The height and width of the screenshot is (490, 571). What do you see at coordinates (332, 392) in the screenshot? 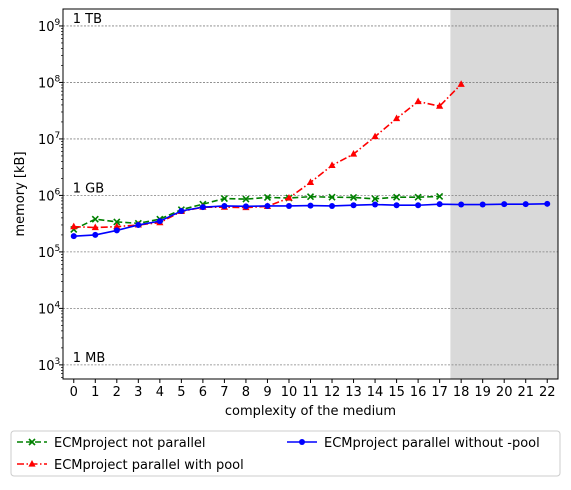
I see `x-tick-label-12: 12` at bounding box center [332, 392].